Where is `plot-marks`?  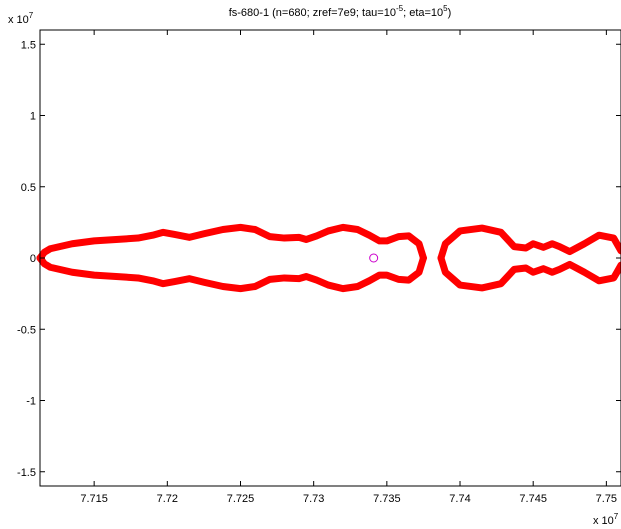 plot-marks is located at coordinates (328, 258).